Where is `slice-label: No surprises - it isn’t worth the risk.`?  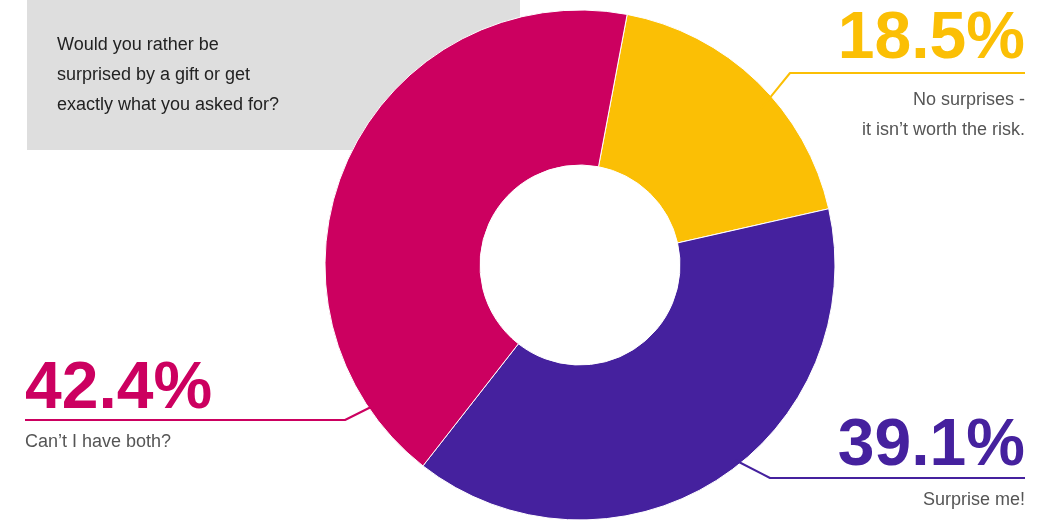 slice-label: No surprises - it isn’t worth the risk. is located at coordinates (943, 114).